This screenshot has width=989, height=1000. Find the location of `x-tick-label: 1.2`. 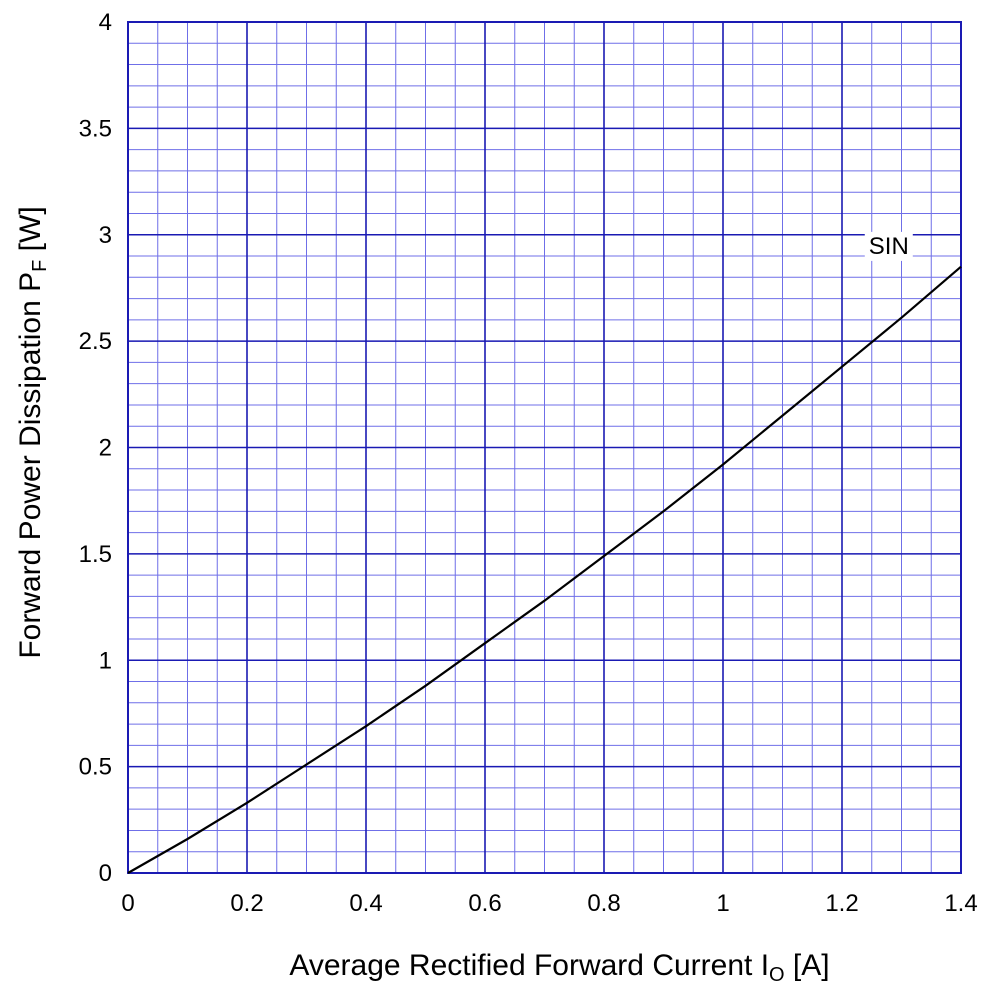

x-tick-label: 1.2 is located at coordinates (841, 903).